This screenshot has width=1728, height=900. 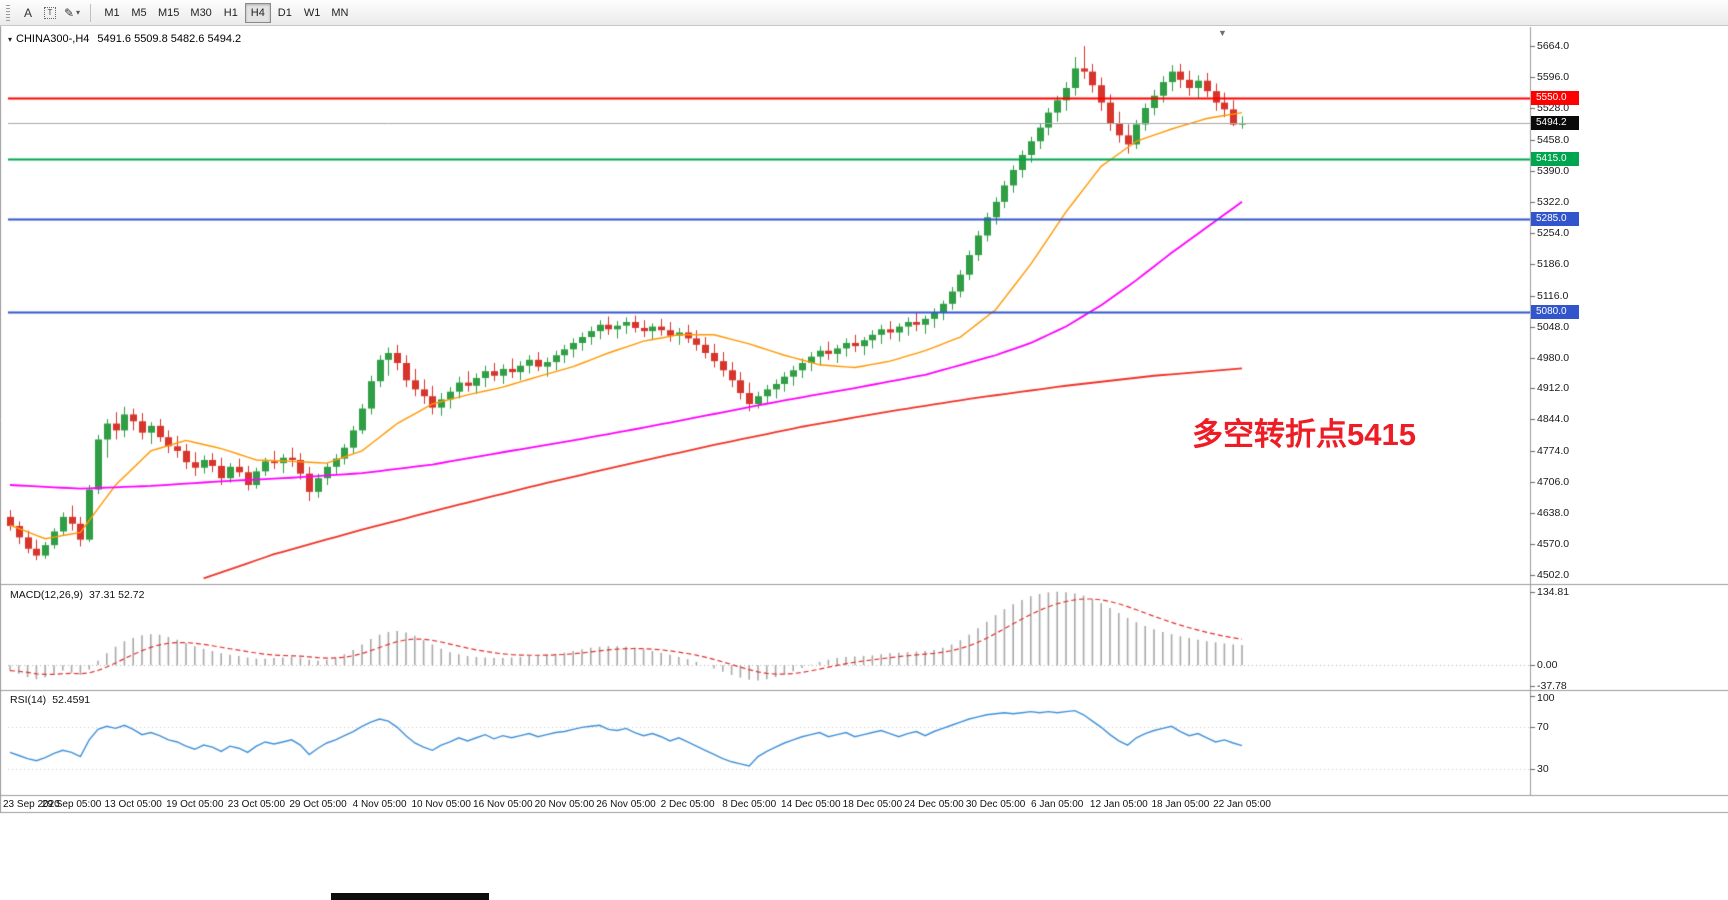 What do you see at coordinates (69, 12) in the screenshot?
I see `pencil-icon: ✎` at bounding box center [69, 12].